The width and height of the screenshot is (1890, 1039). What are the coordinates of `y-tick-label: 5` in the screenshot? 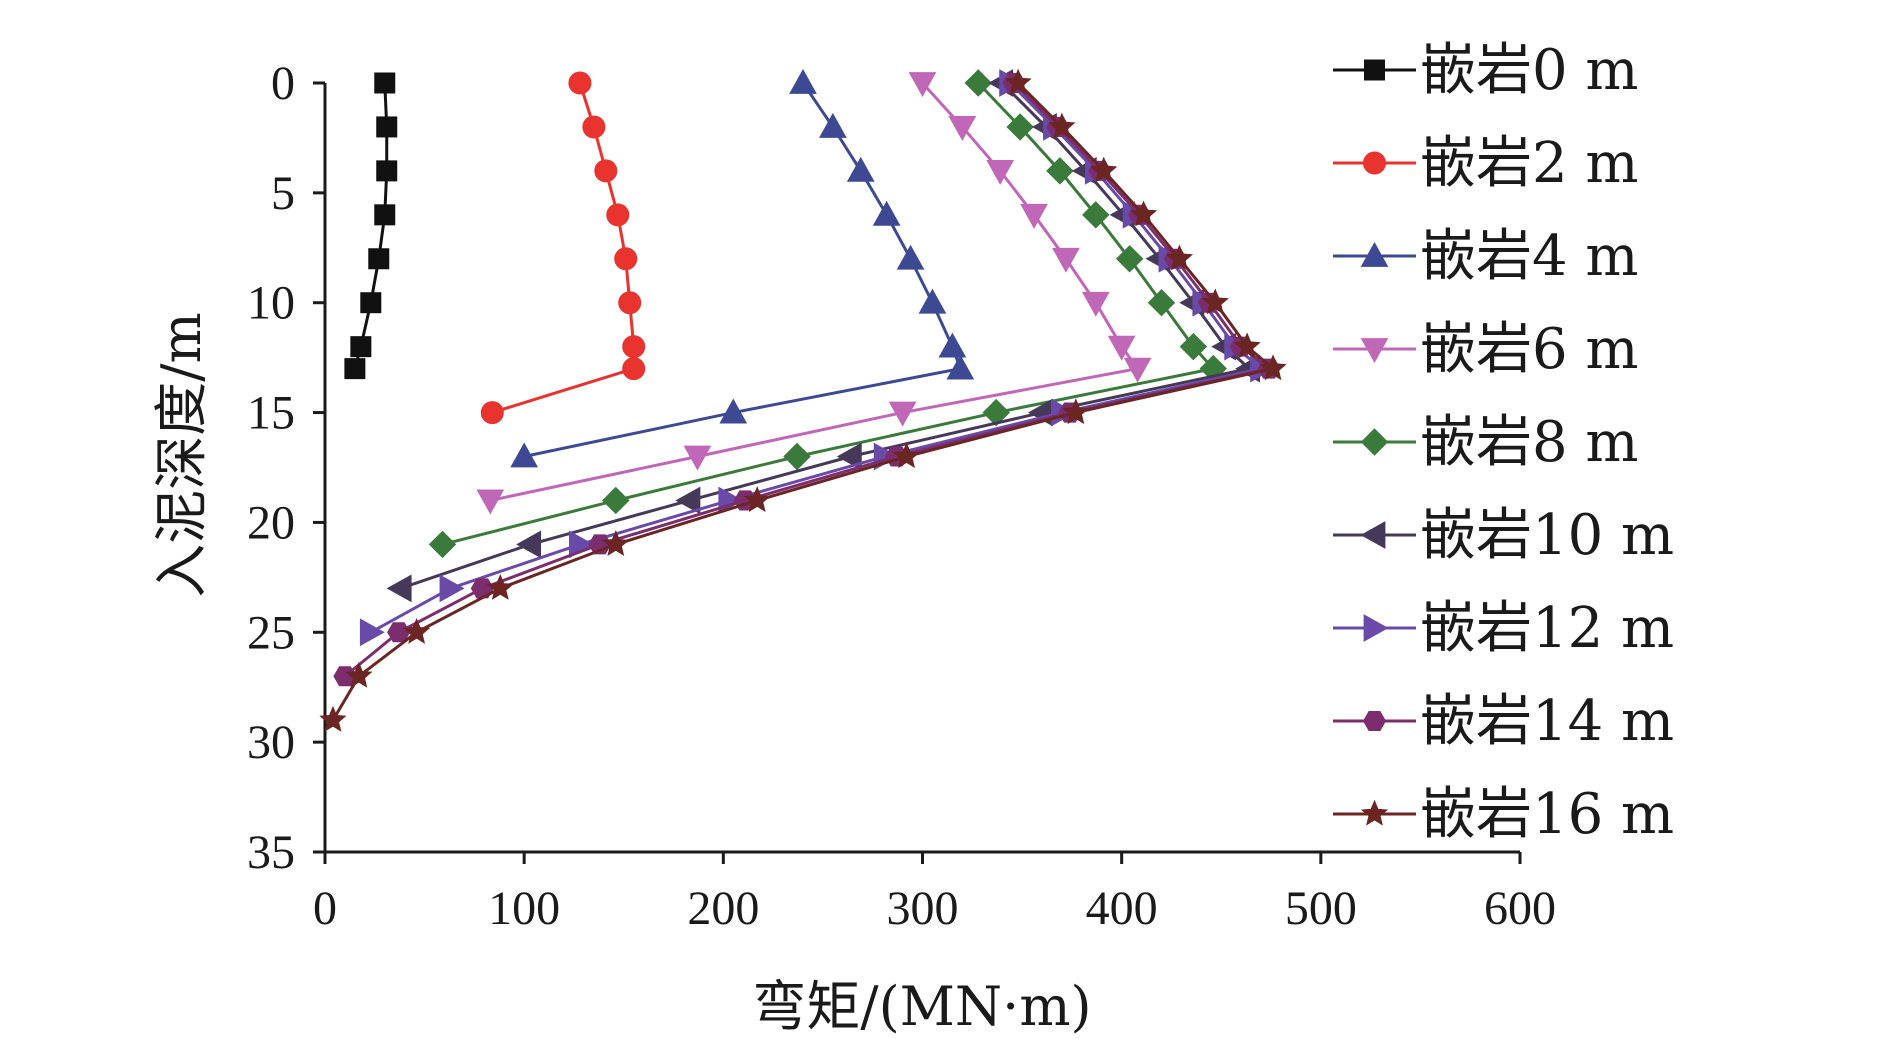 It's located at (283, 193).